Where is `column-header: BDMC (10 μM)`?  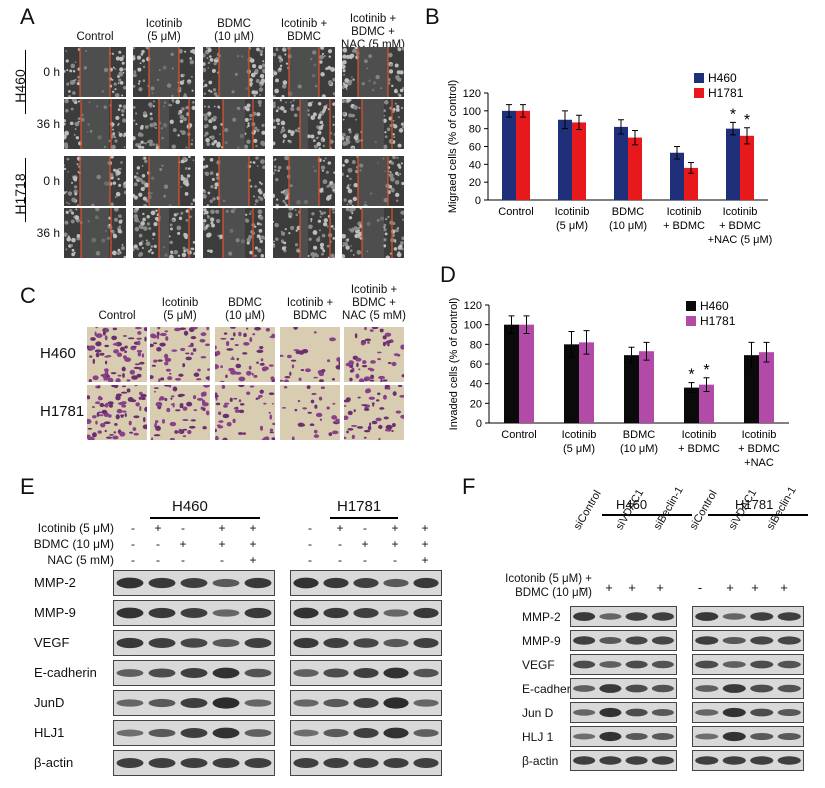 column-header: BDMC (10 μM) is located at coordinates (234, 30).